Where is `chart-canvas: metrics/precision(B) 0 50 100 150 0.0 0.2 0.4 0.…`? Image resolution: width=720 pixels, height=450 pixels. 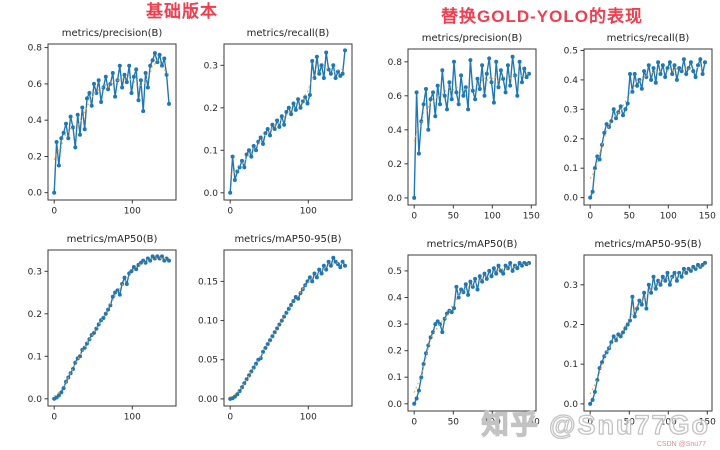 chart-canvas: metrics/precision(B) 0 50 100 150 0.0 0.2 0.4 0.… is located at coordinates (464, 127).